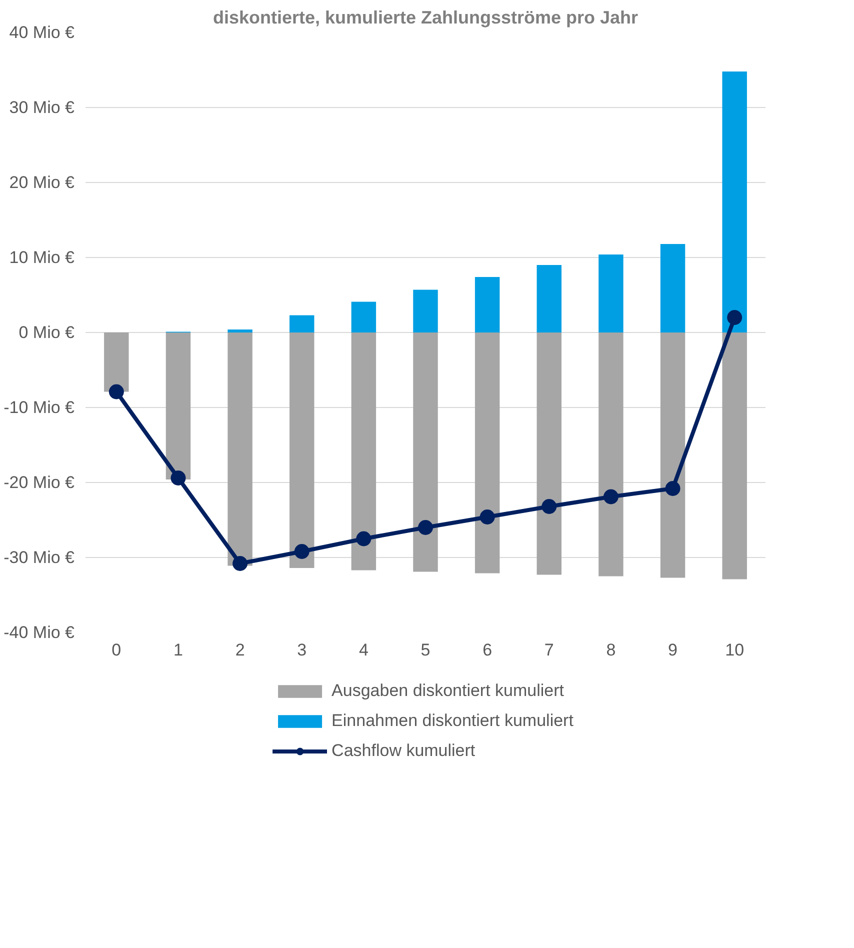 This screenshot has height=948, width=854. Describe the element at coordinates (40, 632) in the screenshot. I see `y-tick-label: -40 Mio €` at that location.